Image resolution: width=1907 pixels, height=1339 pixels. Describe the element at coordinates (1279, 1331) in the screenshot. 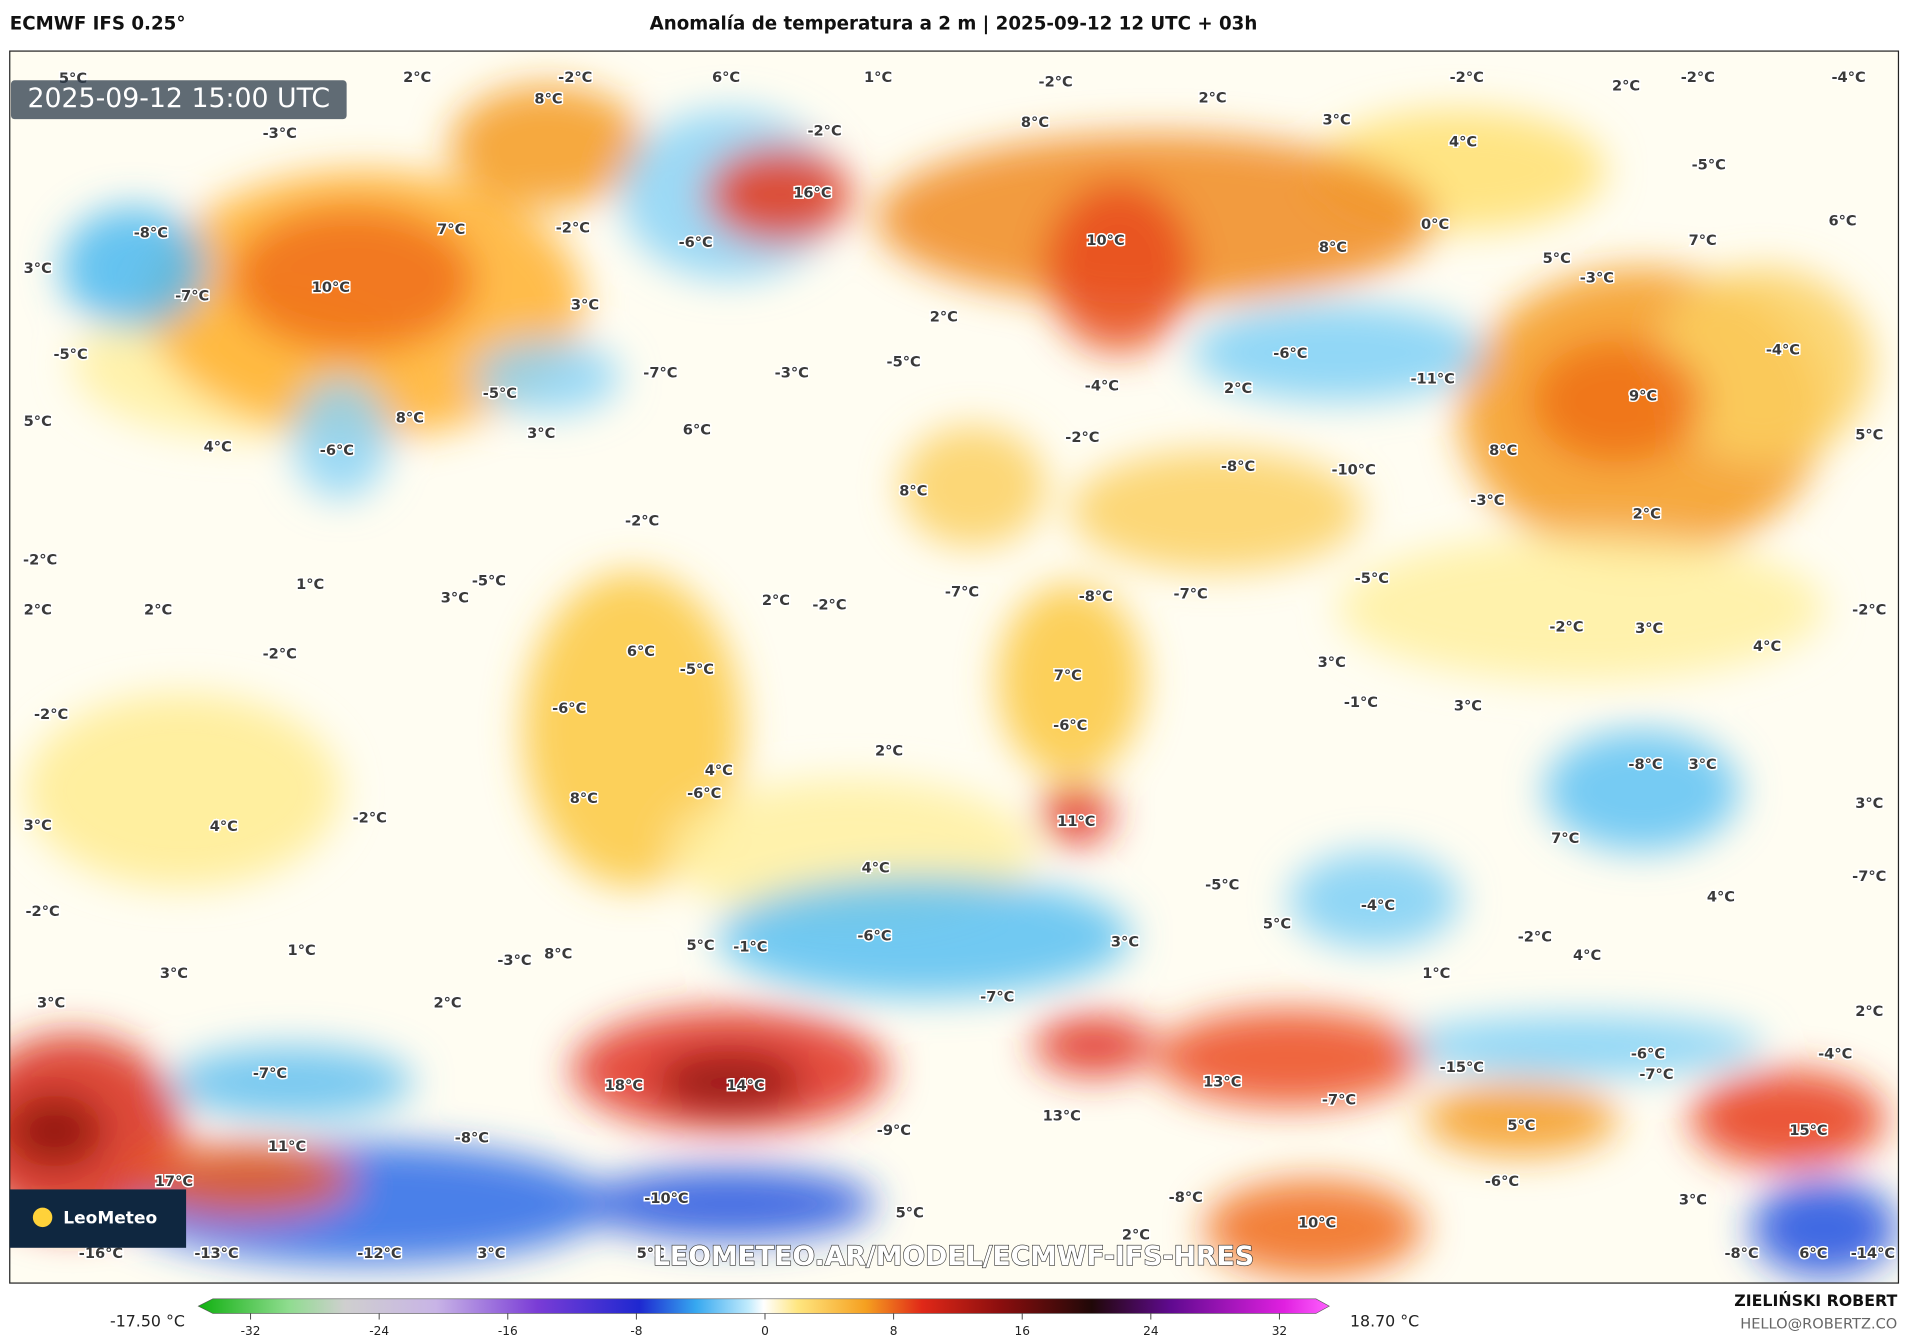

I see `colorbar-tick-label: 32` at that location.